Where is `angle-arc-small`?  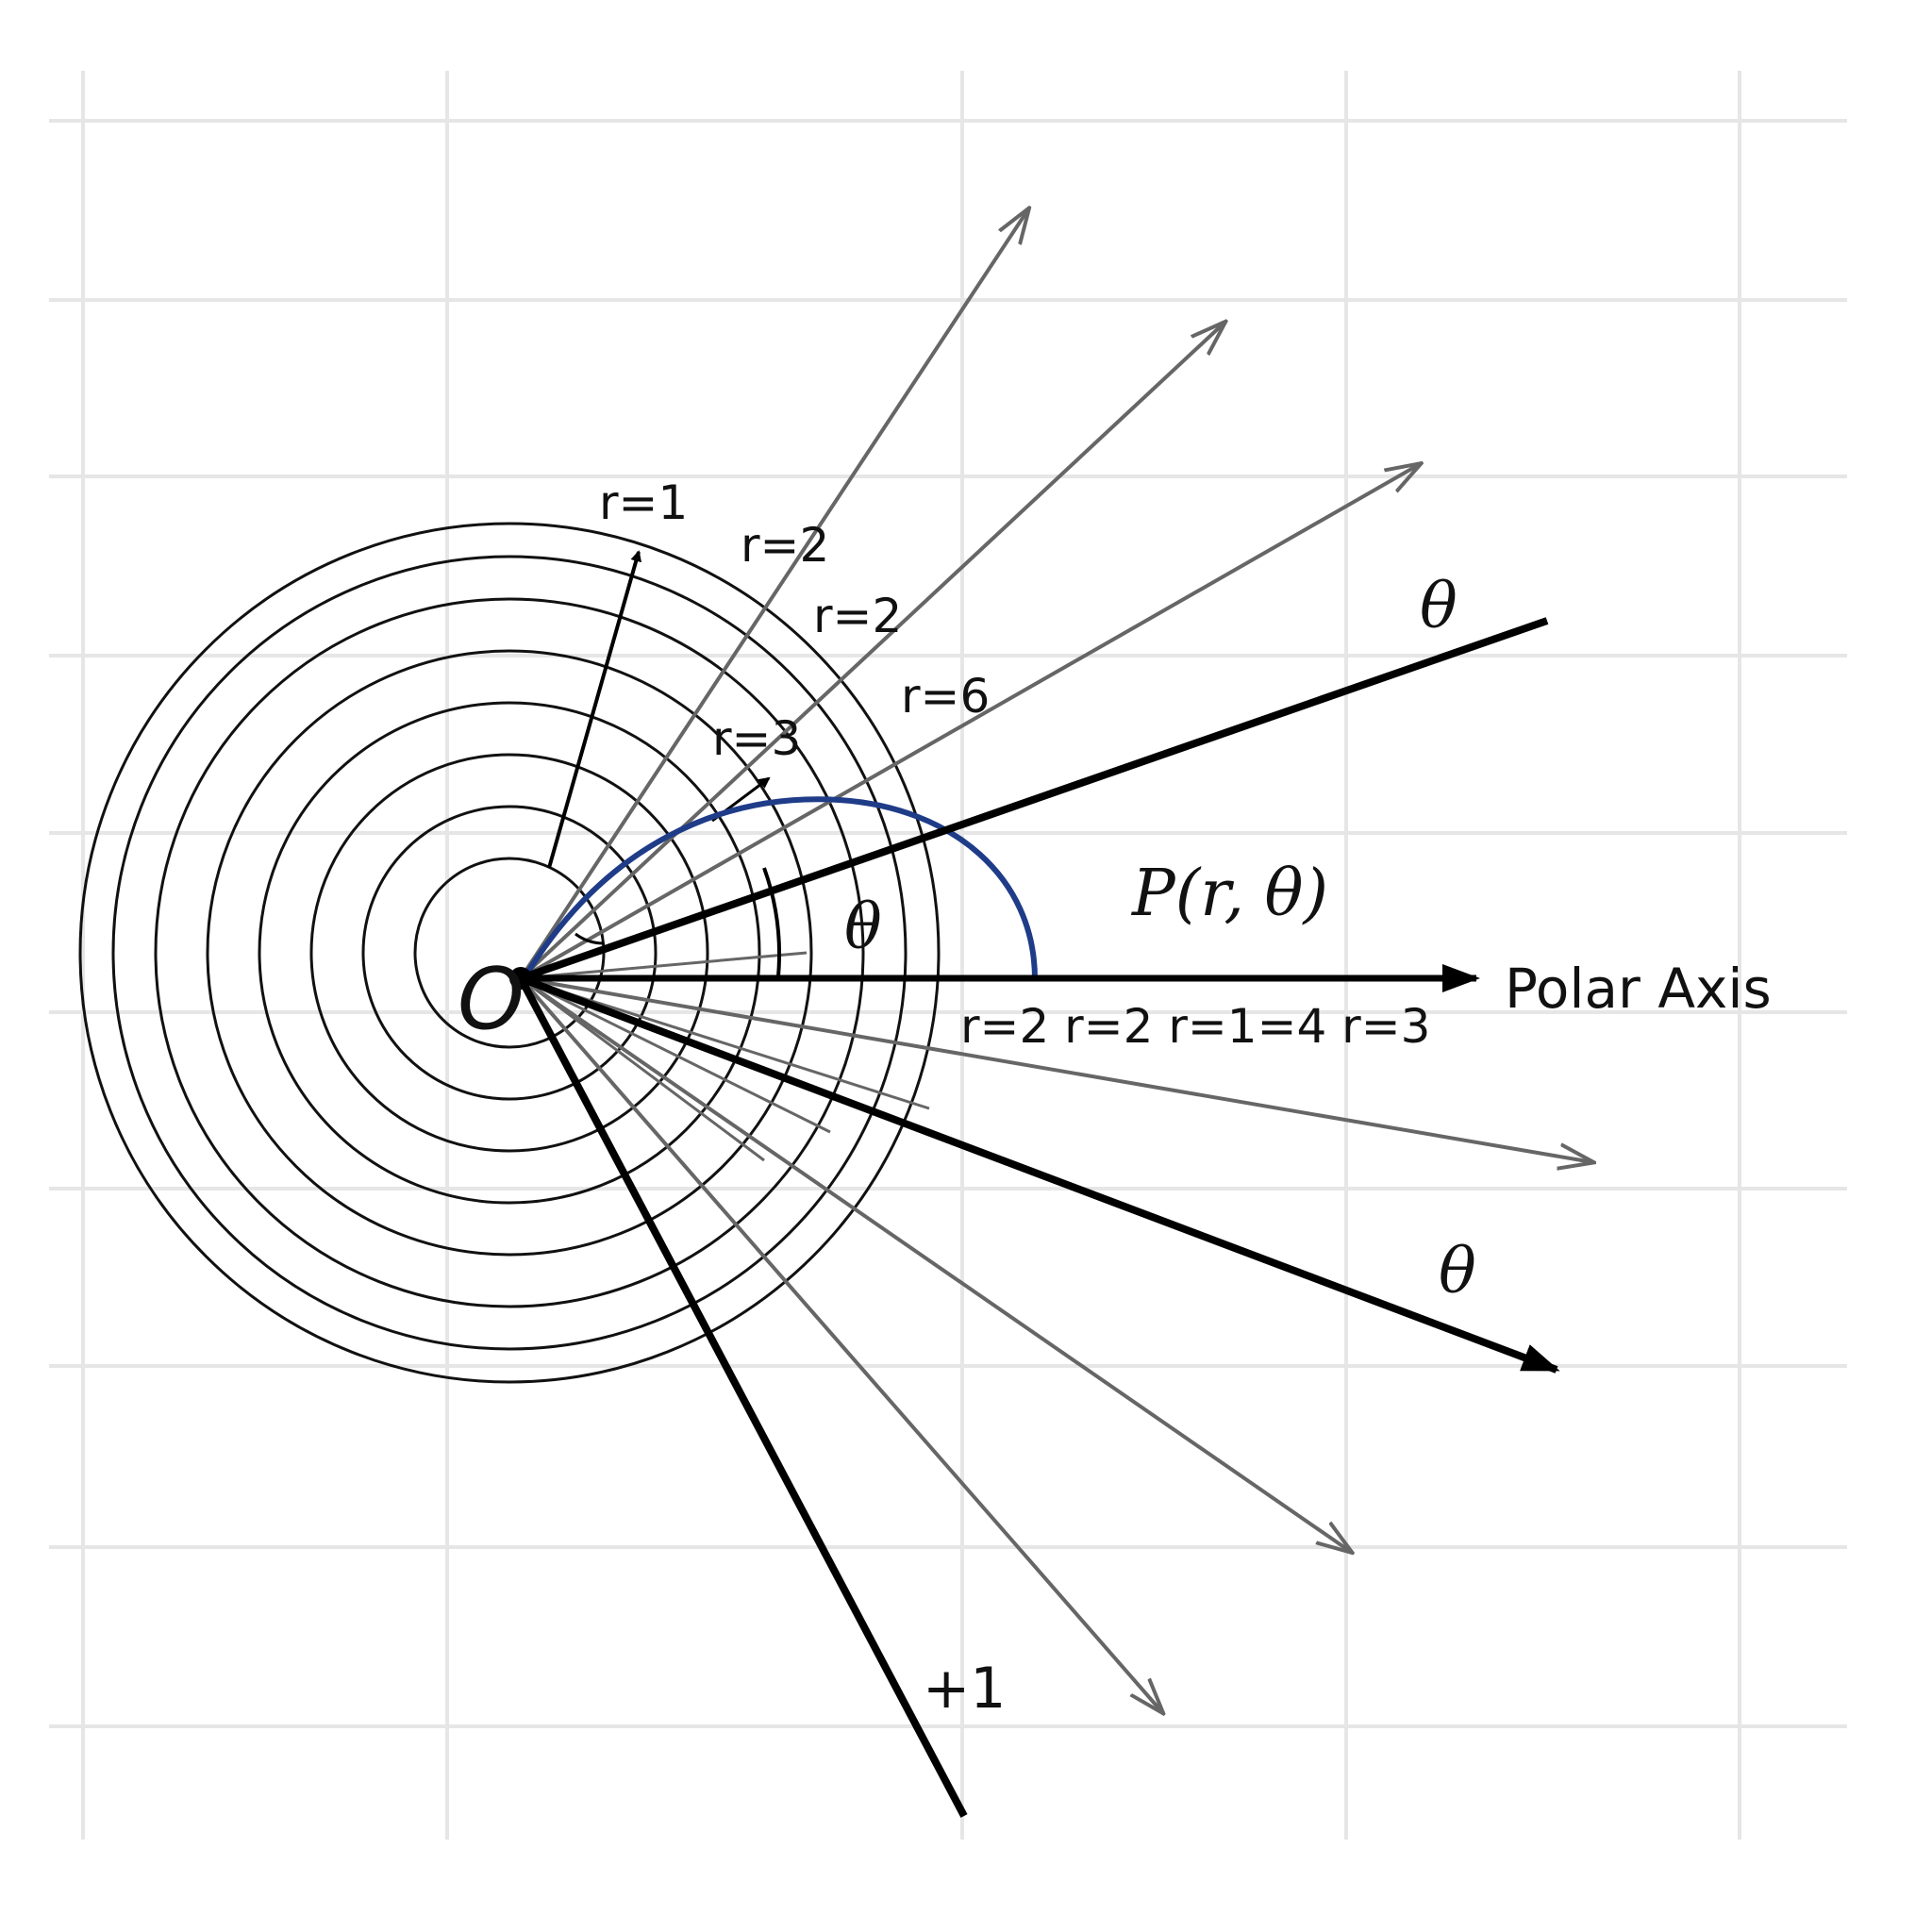
angle-arc-small is located at coordinates (590, 938).